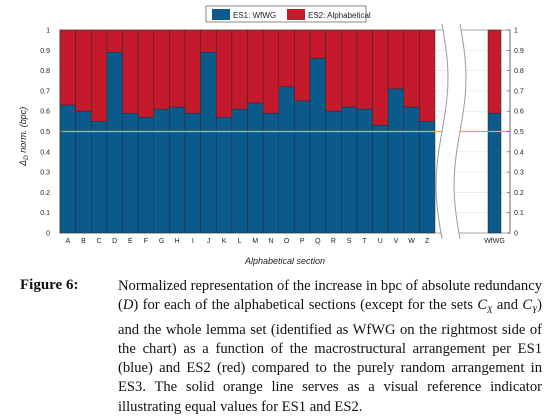 Image resolution: width=558 pixels, height=417 pixels. Describe the element at coordinates (45, 193) in the screenshot. I see `y-tick-label: 0.2` at that location.